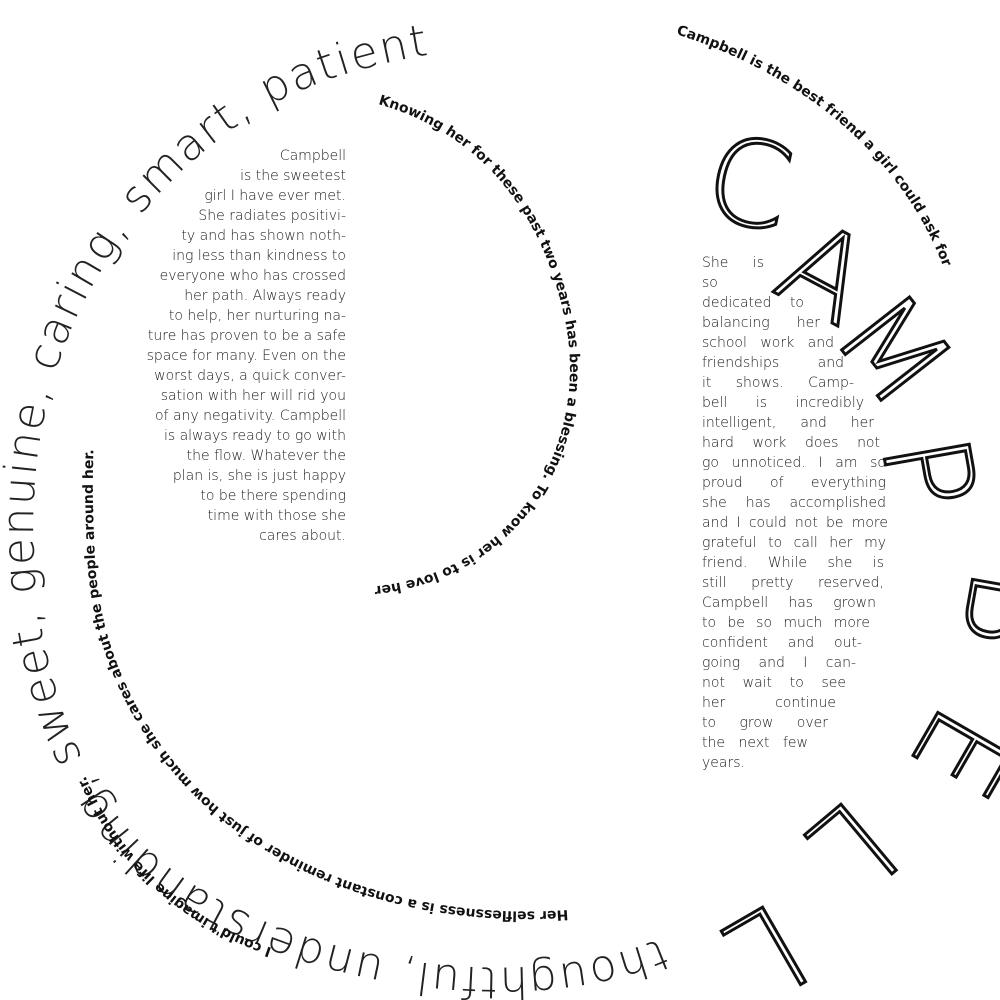 The height and width of the screenshot is (1000, 1000). I want to click on left-paragraph-line: the flow. Whatever the, so click(266, 456).